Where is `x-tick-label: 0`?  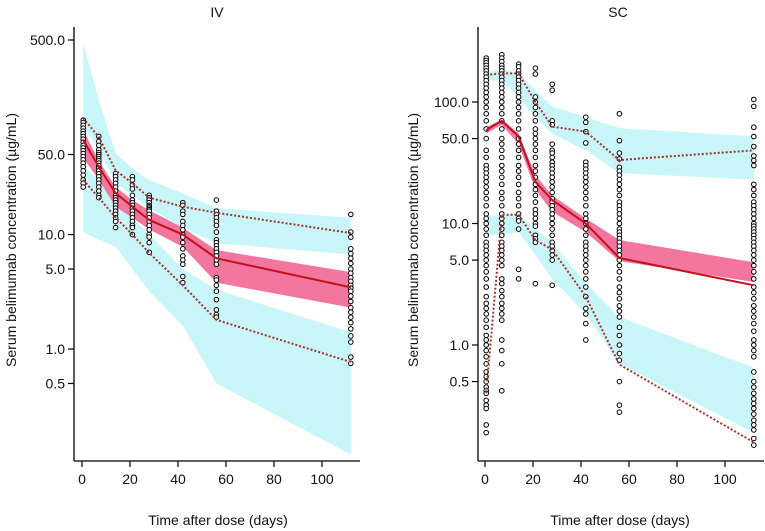 x-tick-label: 0 is located at coordinates (485, 479).